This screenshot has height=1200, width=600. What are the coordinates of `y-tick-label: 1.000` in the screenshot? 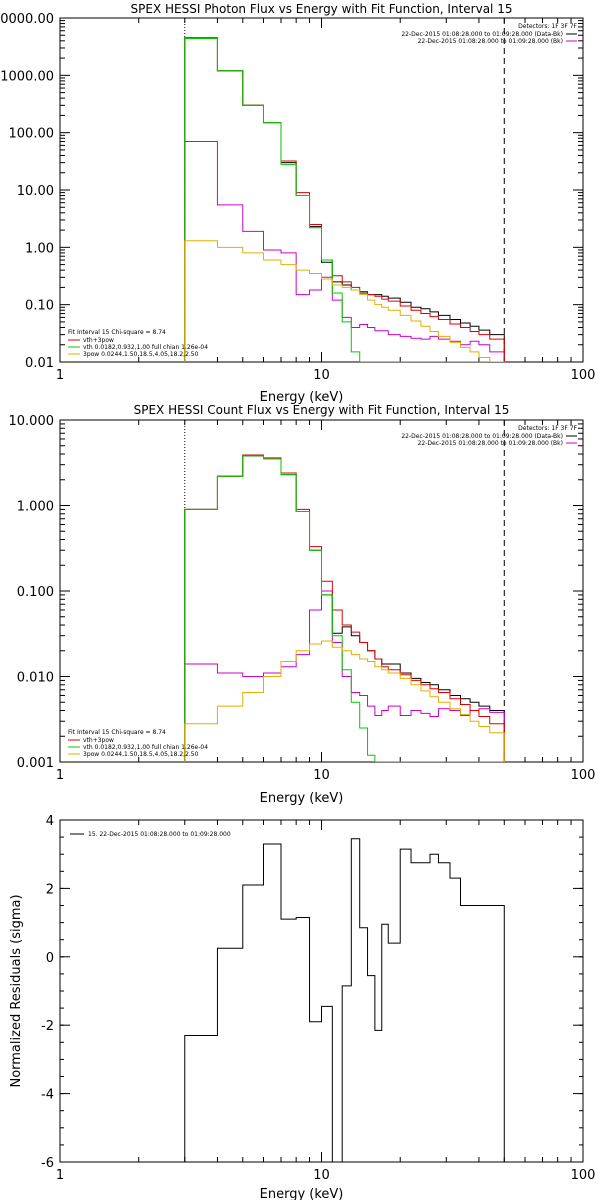 It's located at (35, 507).